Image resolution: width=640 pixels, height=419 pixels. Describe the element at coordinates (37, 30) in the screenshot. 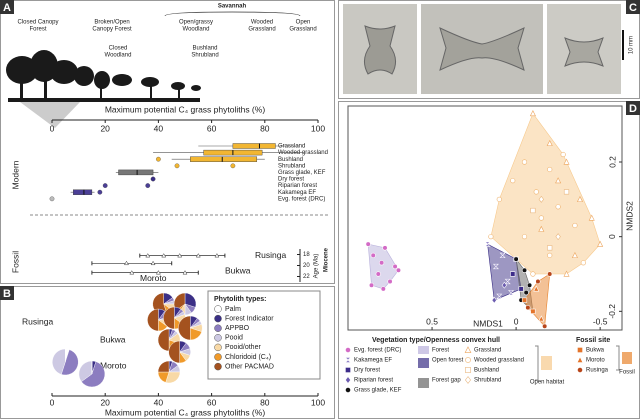

I see `habitat-label: Forest` at that location.